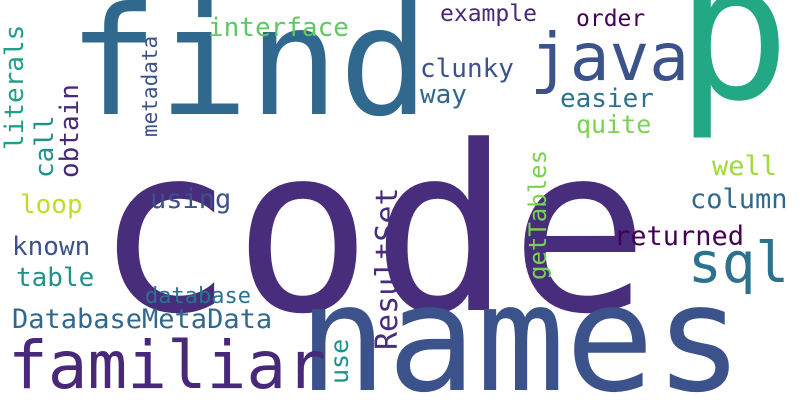 This screenshot has height=400, width=800. Describe the element at coordinates (150, 86) in the screenshot. I see `word-metadata: metadata` at that location.